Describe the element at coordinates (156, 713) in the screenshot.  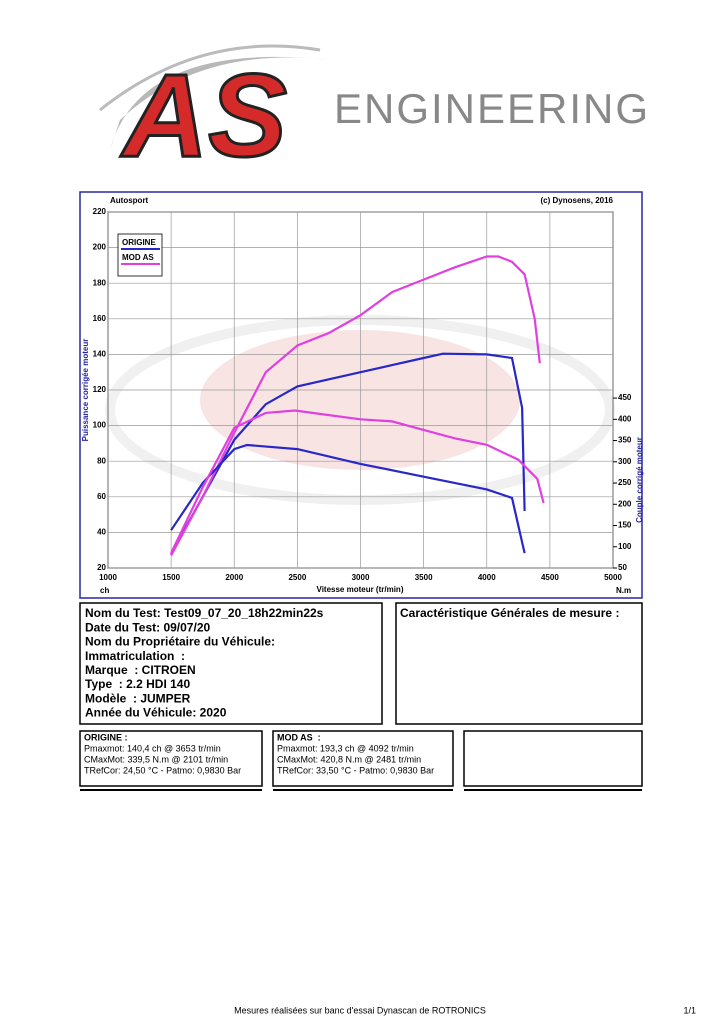
I see `info-line: Année du Véhicule: 2020` at that location.